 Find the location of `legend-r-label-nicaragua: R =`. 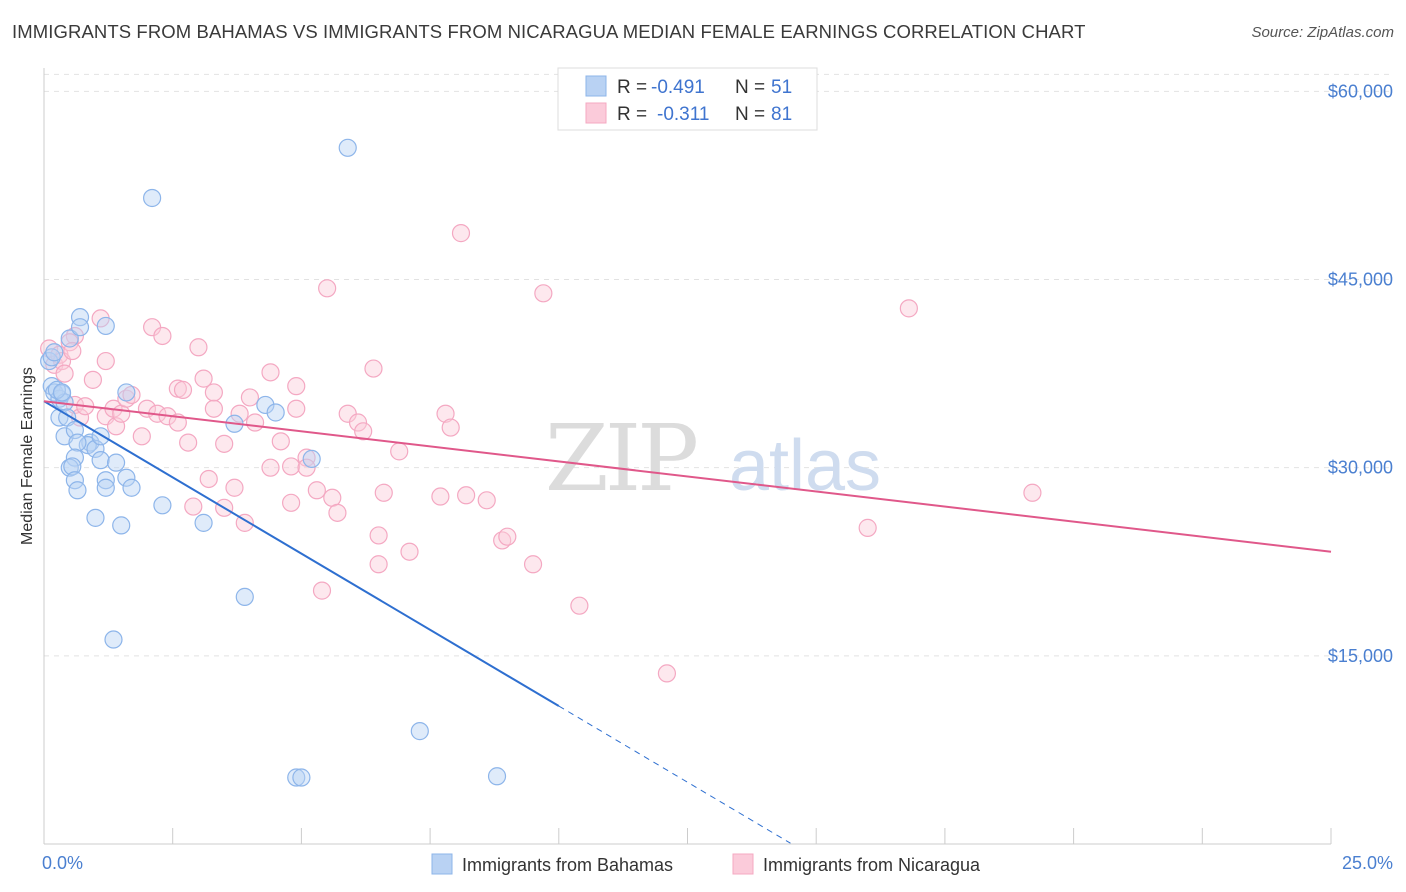

legend-r-label-nicaragua: R = is located at coordinates (632, 114).